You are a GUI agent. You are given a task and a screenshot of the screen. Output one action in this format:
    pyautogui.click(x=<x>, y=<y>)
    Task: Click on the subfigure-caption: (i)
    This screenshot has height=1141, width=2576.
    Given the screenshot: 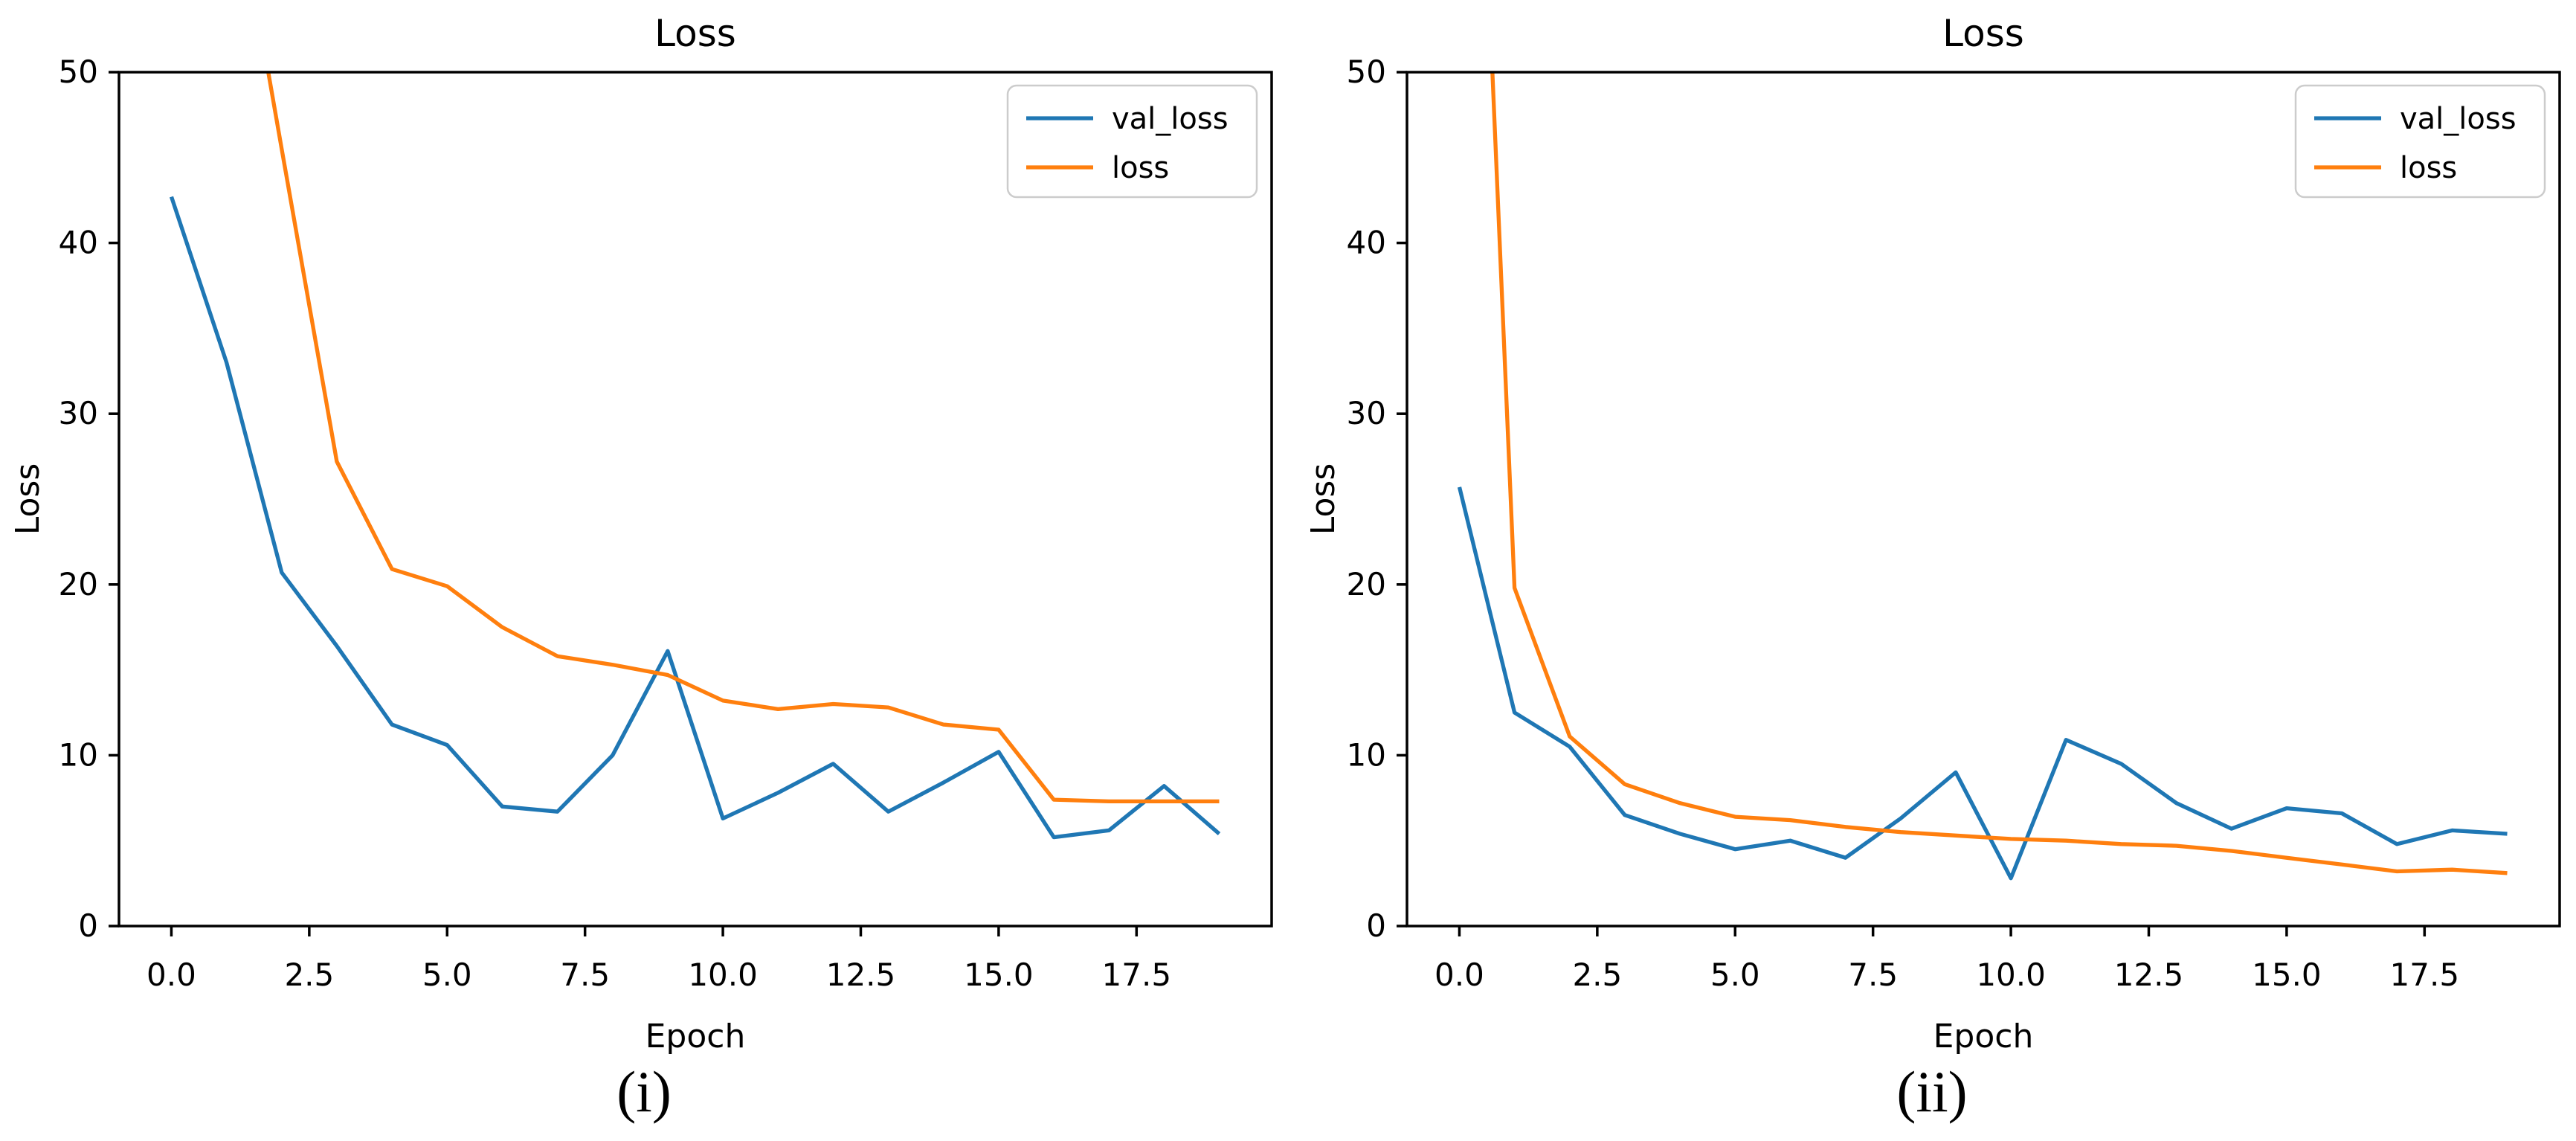 What is the action you would take?
    pyautogui.click(x=644, y=1091)
    